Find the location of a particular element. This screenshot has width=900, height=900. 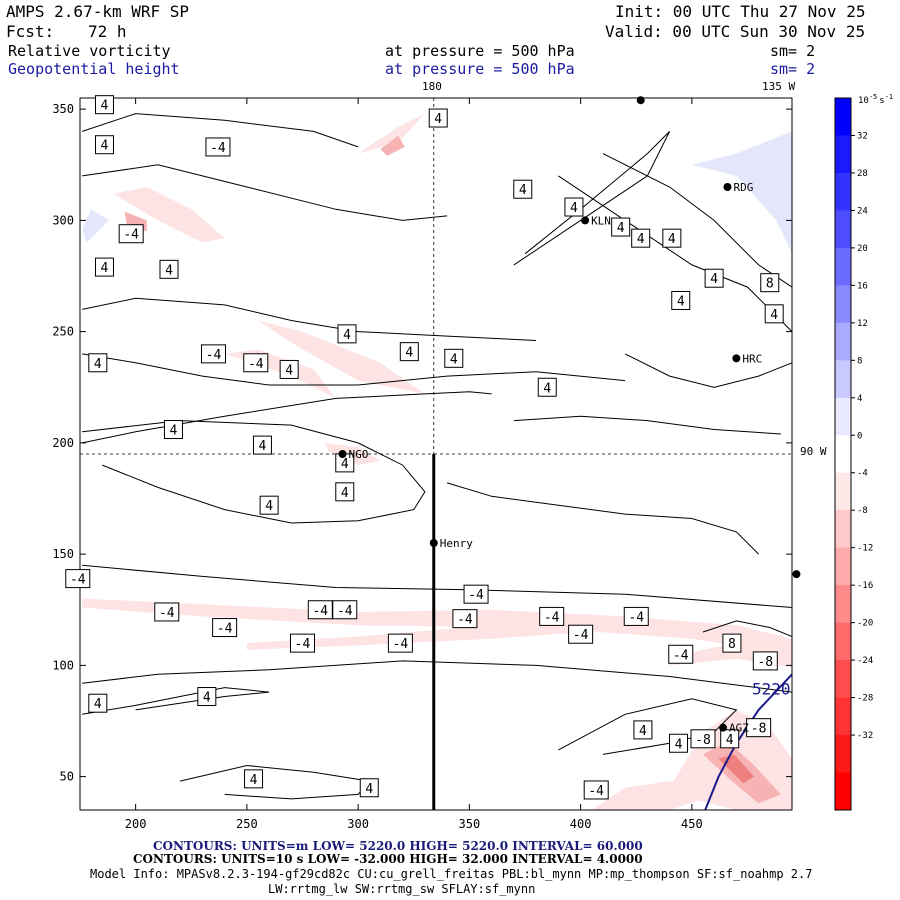

colorbar-level-label: -20 is located at coordinates (865, 624).